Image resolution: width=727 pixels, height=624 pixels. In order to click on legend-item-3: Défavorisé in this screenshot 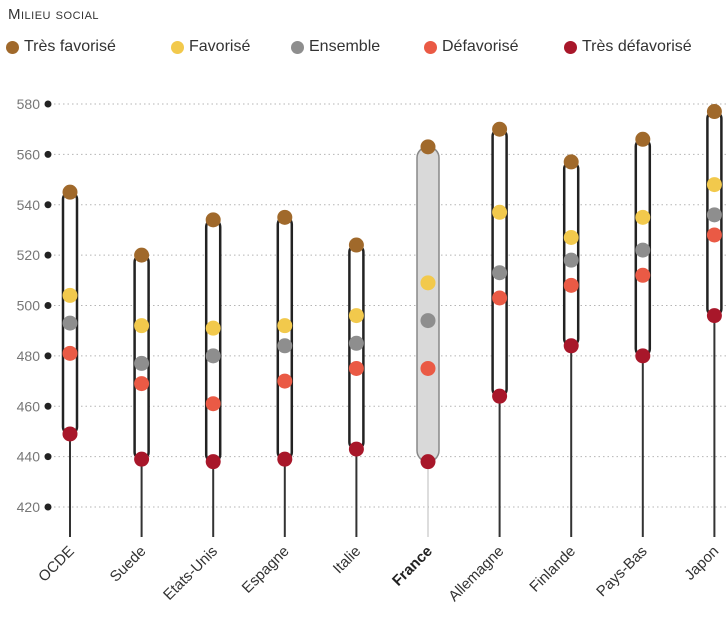, I will do `click(471, 47)`.